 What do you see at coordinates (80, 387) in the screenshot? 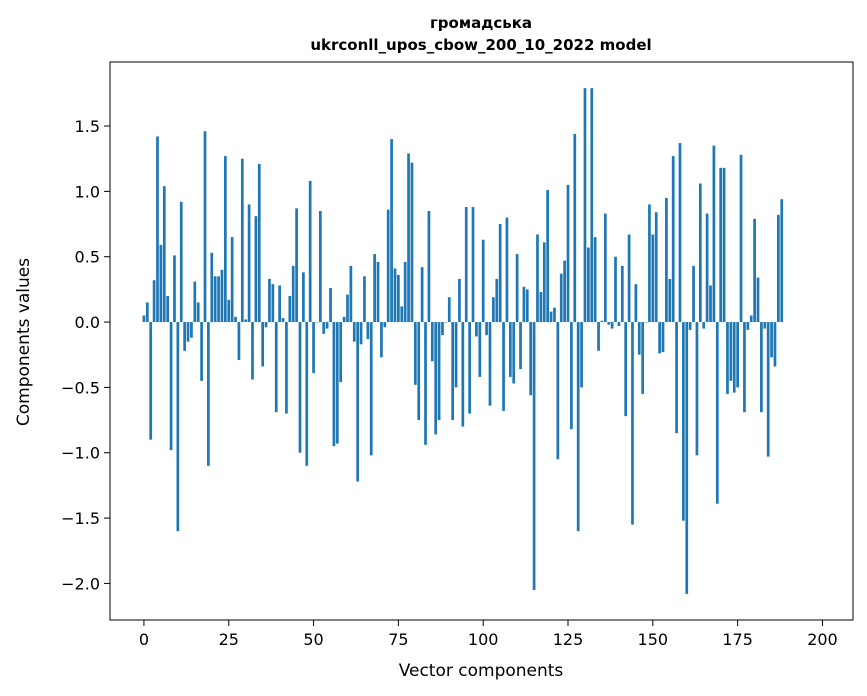
I see `y-tick-label: −0.5` at bounding box center [80, 387].